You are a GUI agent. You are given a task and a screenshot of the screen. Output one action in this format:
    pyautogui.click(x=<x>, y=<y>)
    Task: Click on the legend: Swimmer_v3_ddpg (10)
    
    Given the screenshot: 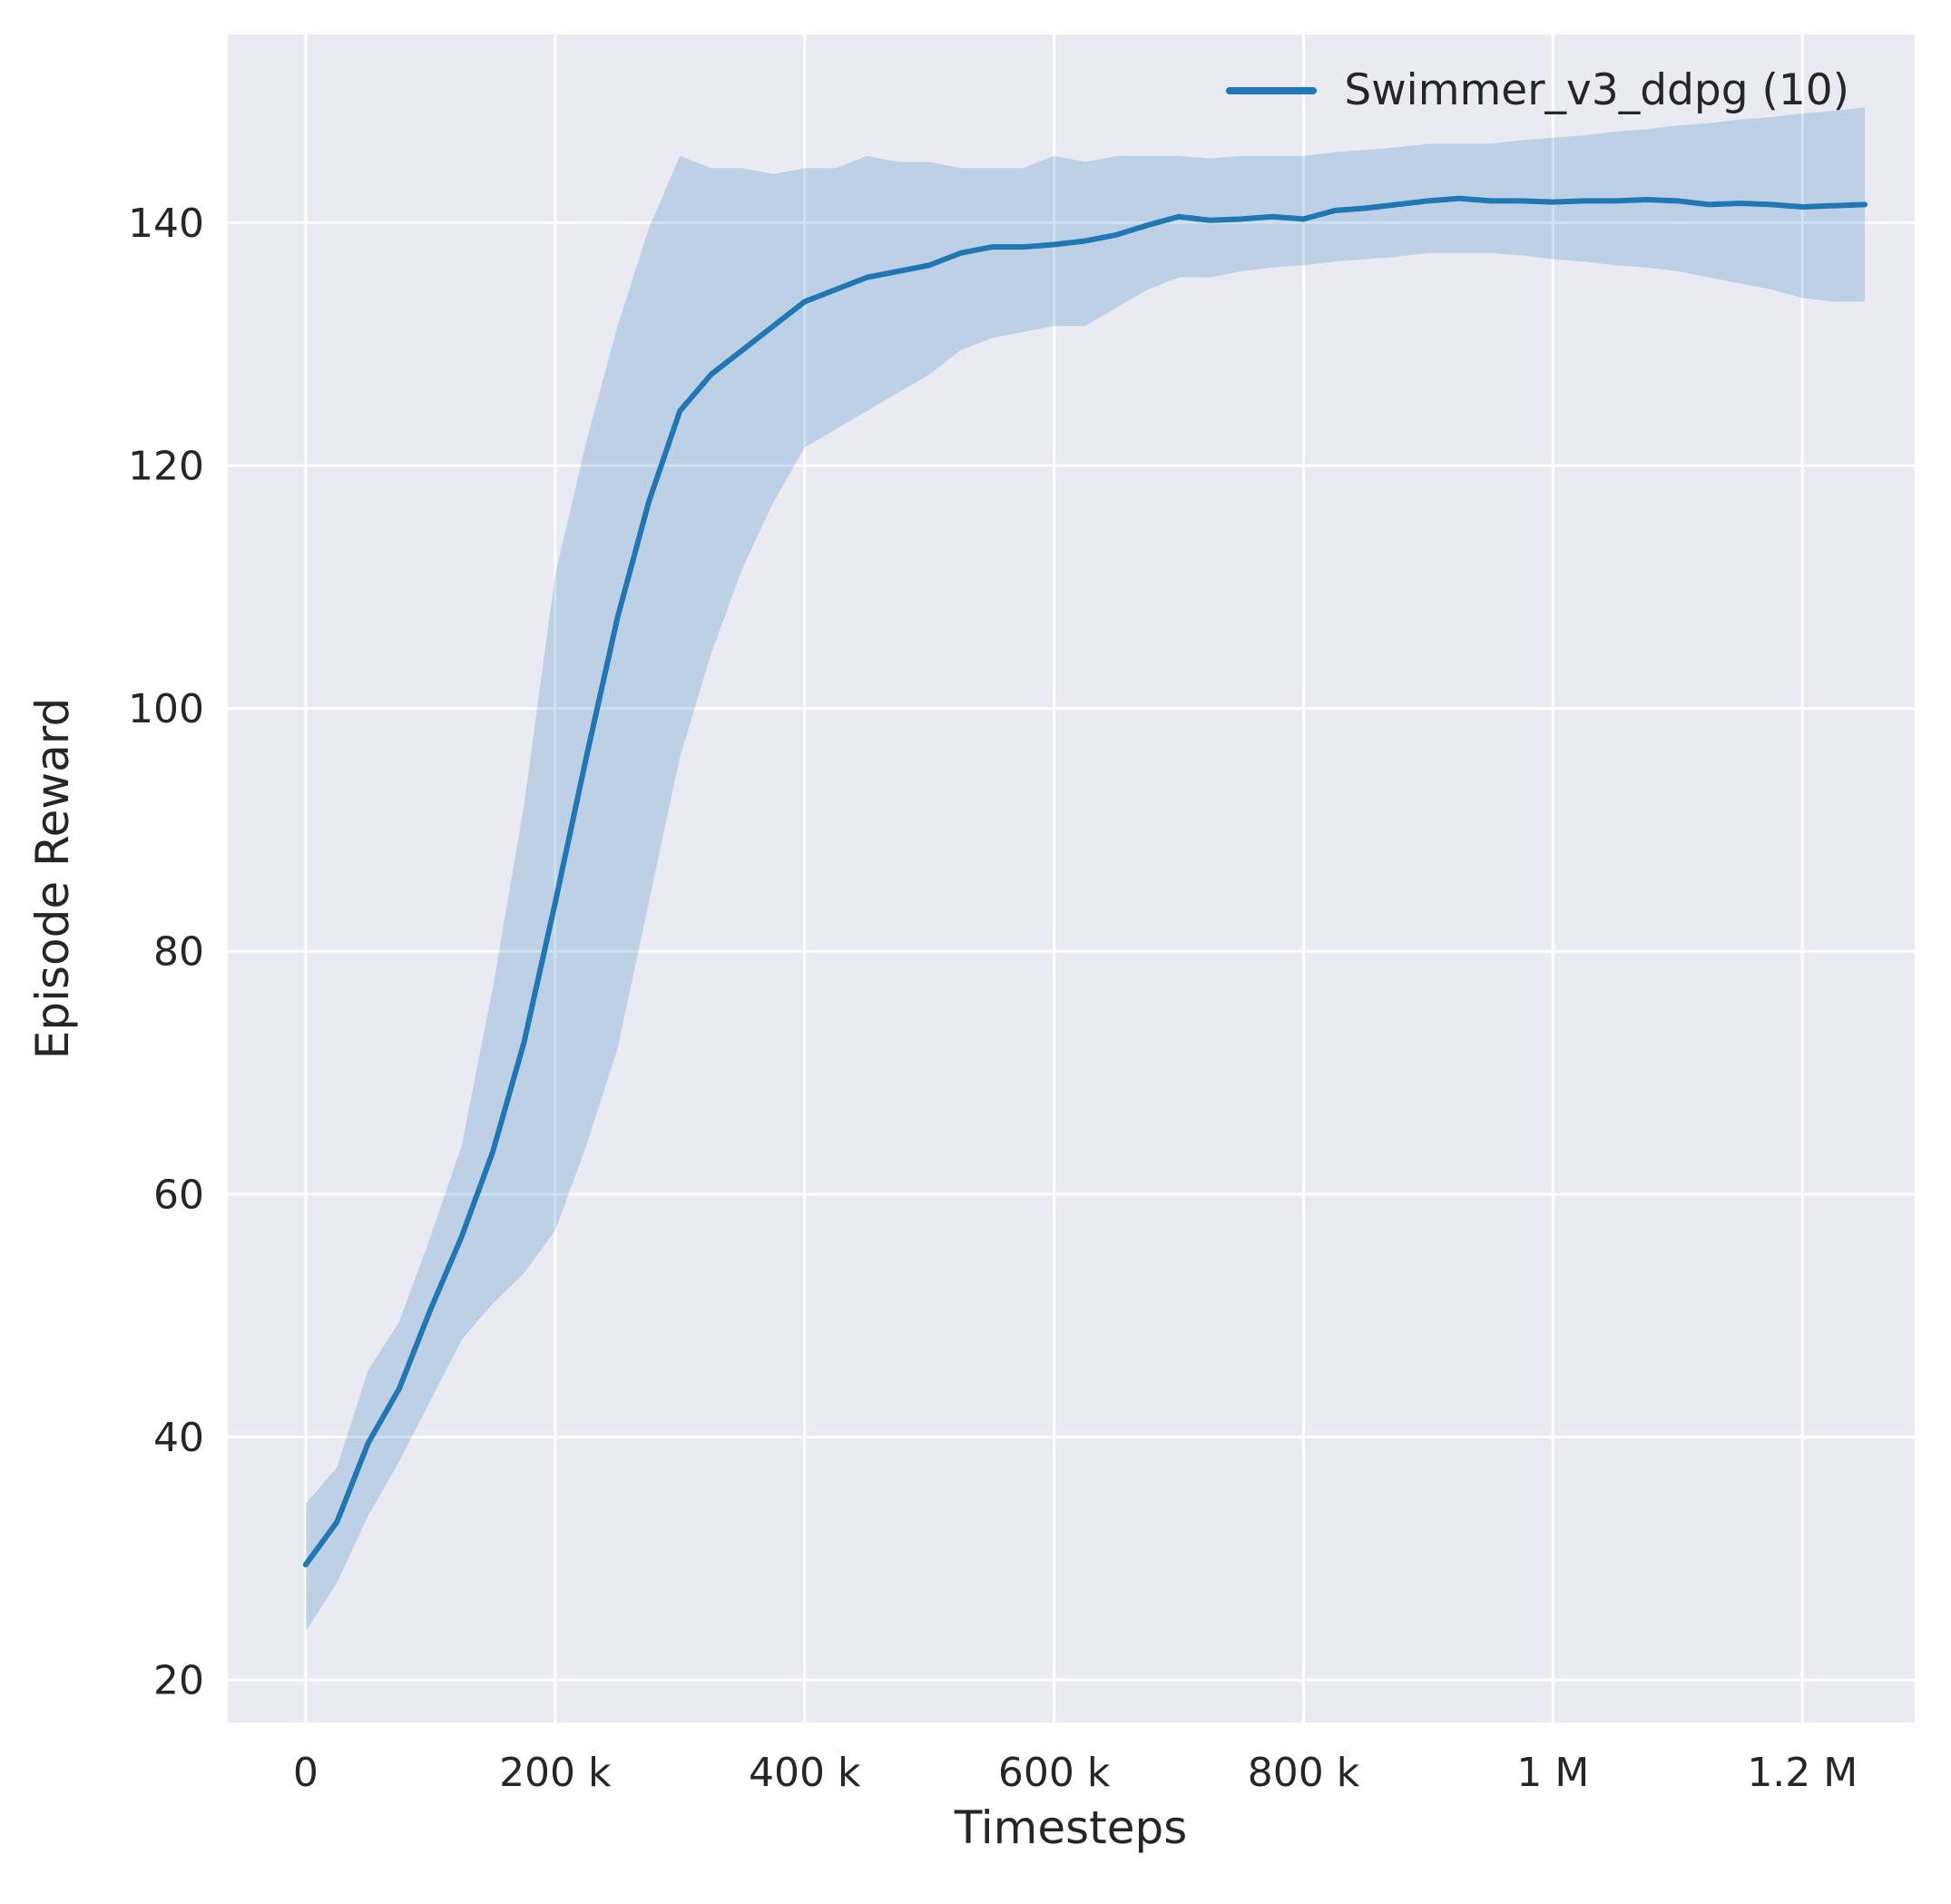 What is the action you would take?
    pyautogui.click(x=1538, y=90)
    